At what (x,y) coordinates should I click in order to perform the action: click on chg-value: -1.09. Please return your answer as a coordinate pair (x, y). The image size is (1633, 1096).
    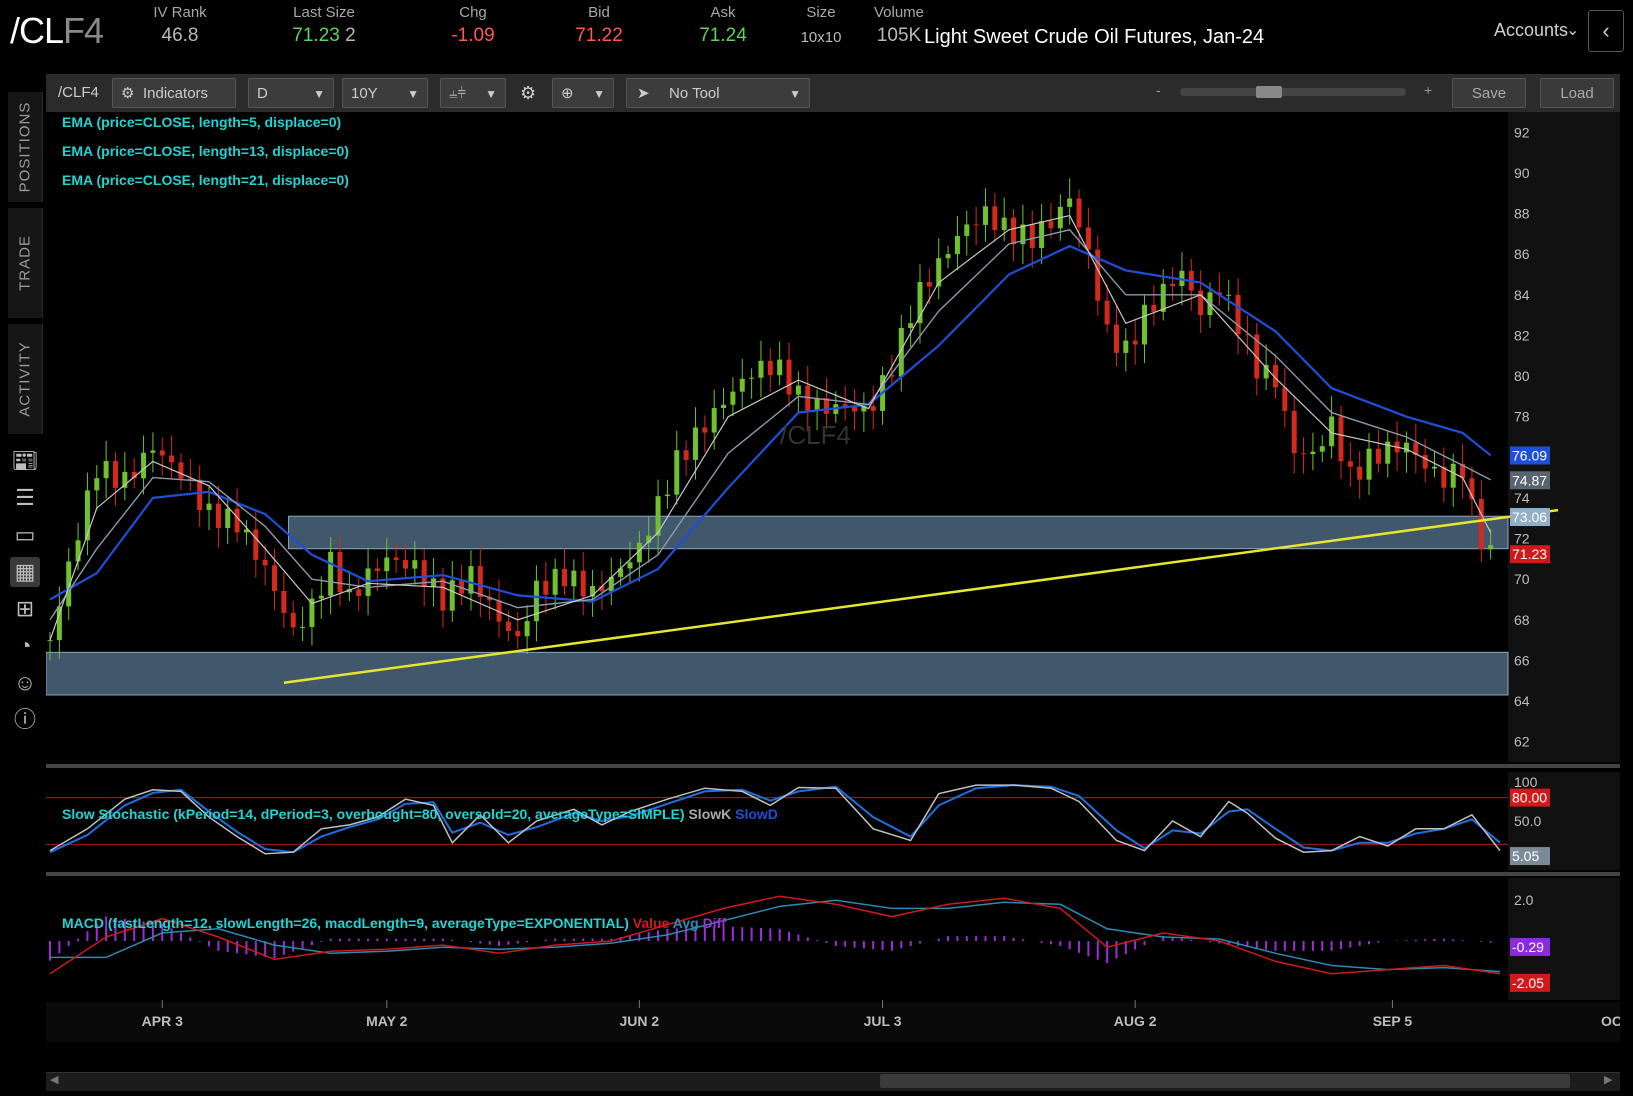
    Looking at the image, I should click on (473, 35).